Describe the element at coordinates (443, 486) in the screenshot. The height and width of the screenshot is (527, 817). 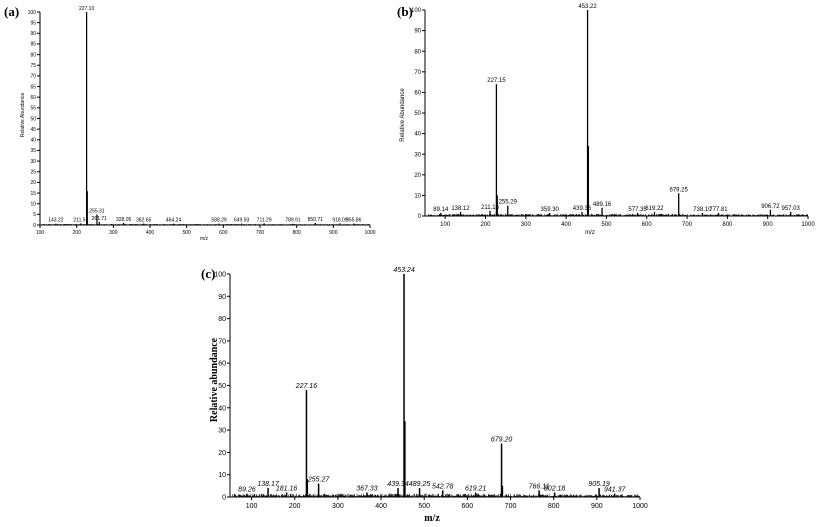
I see `peak-label: 542.78` at that location.